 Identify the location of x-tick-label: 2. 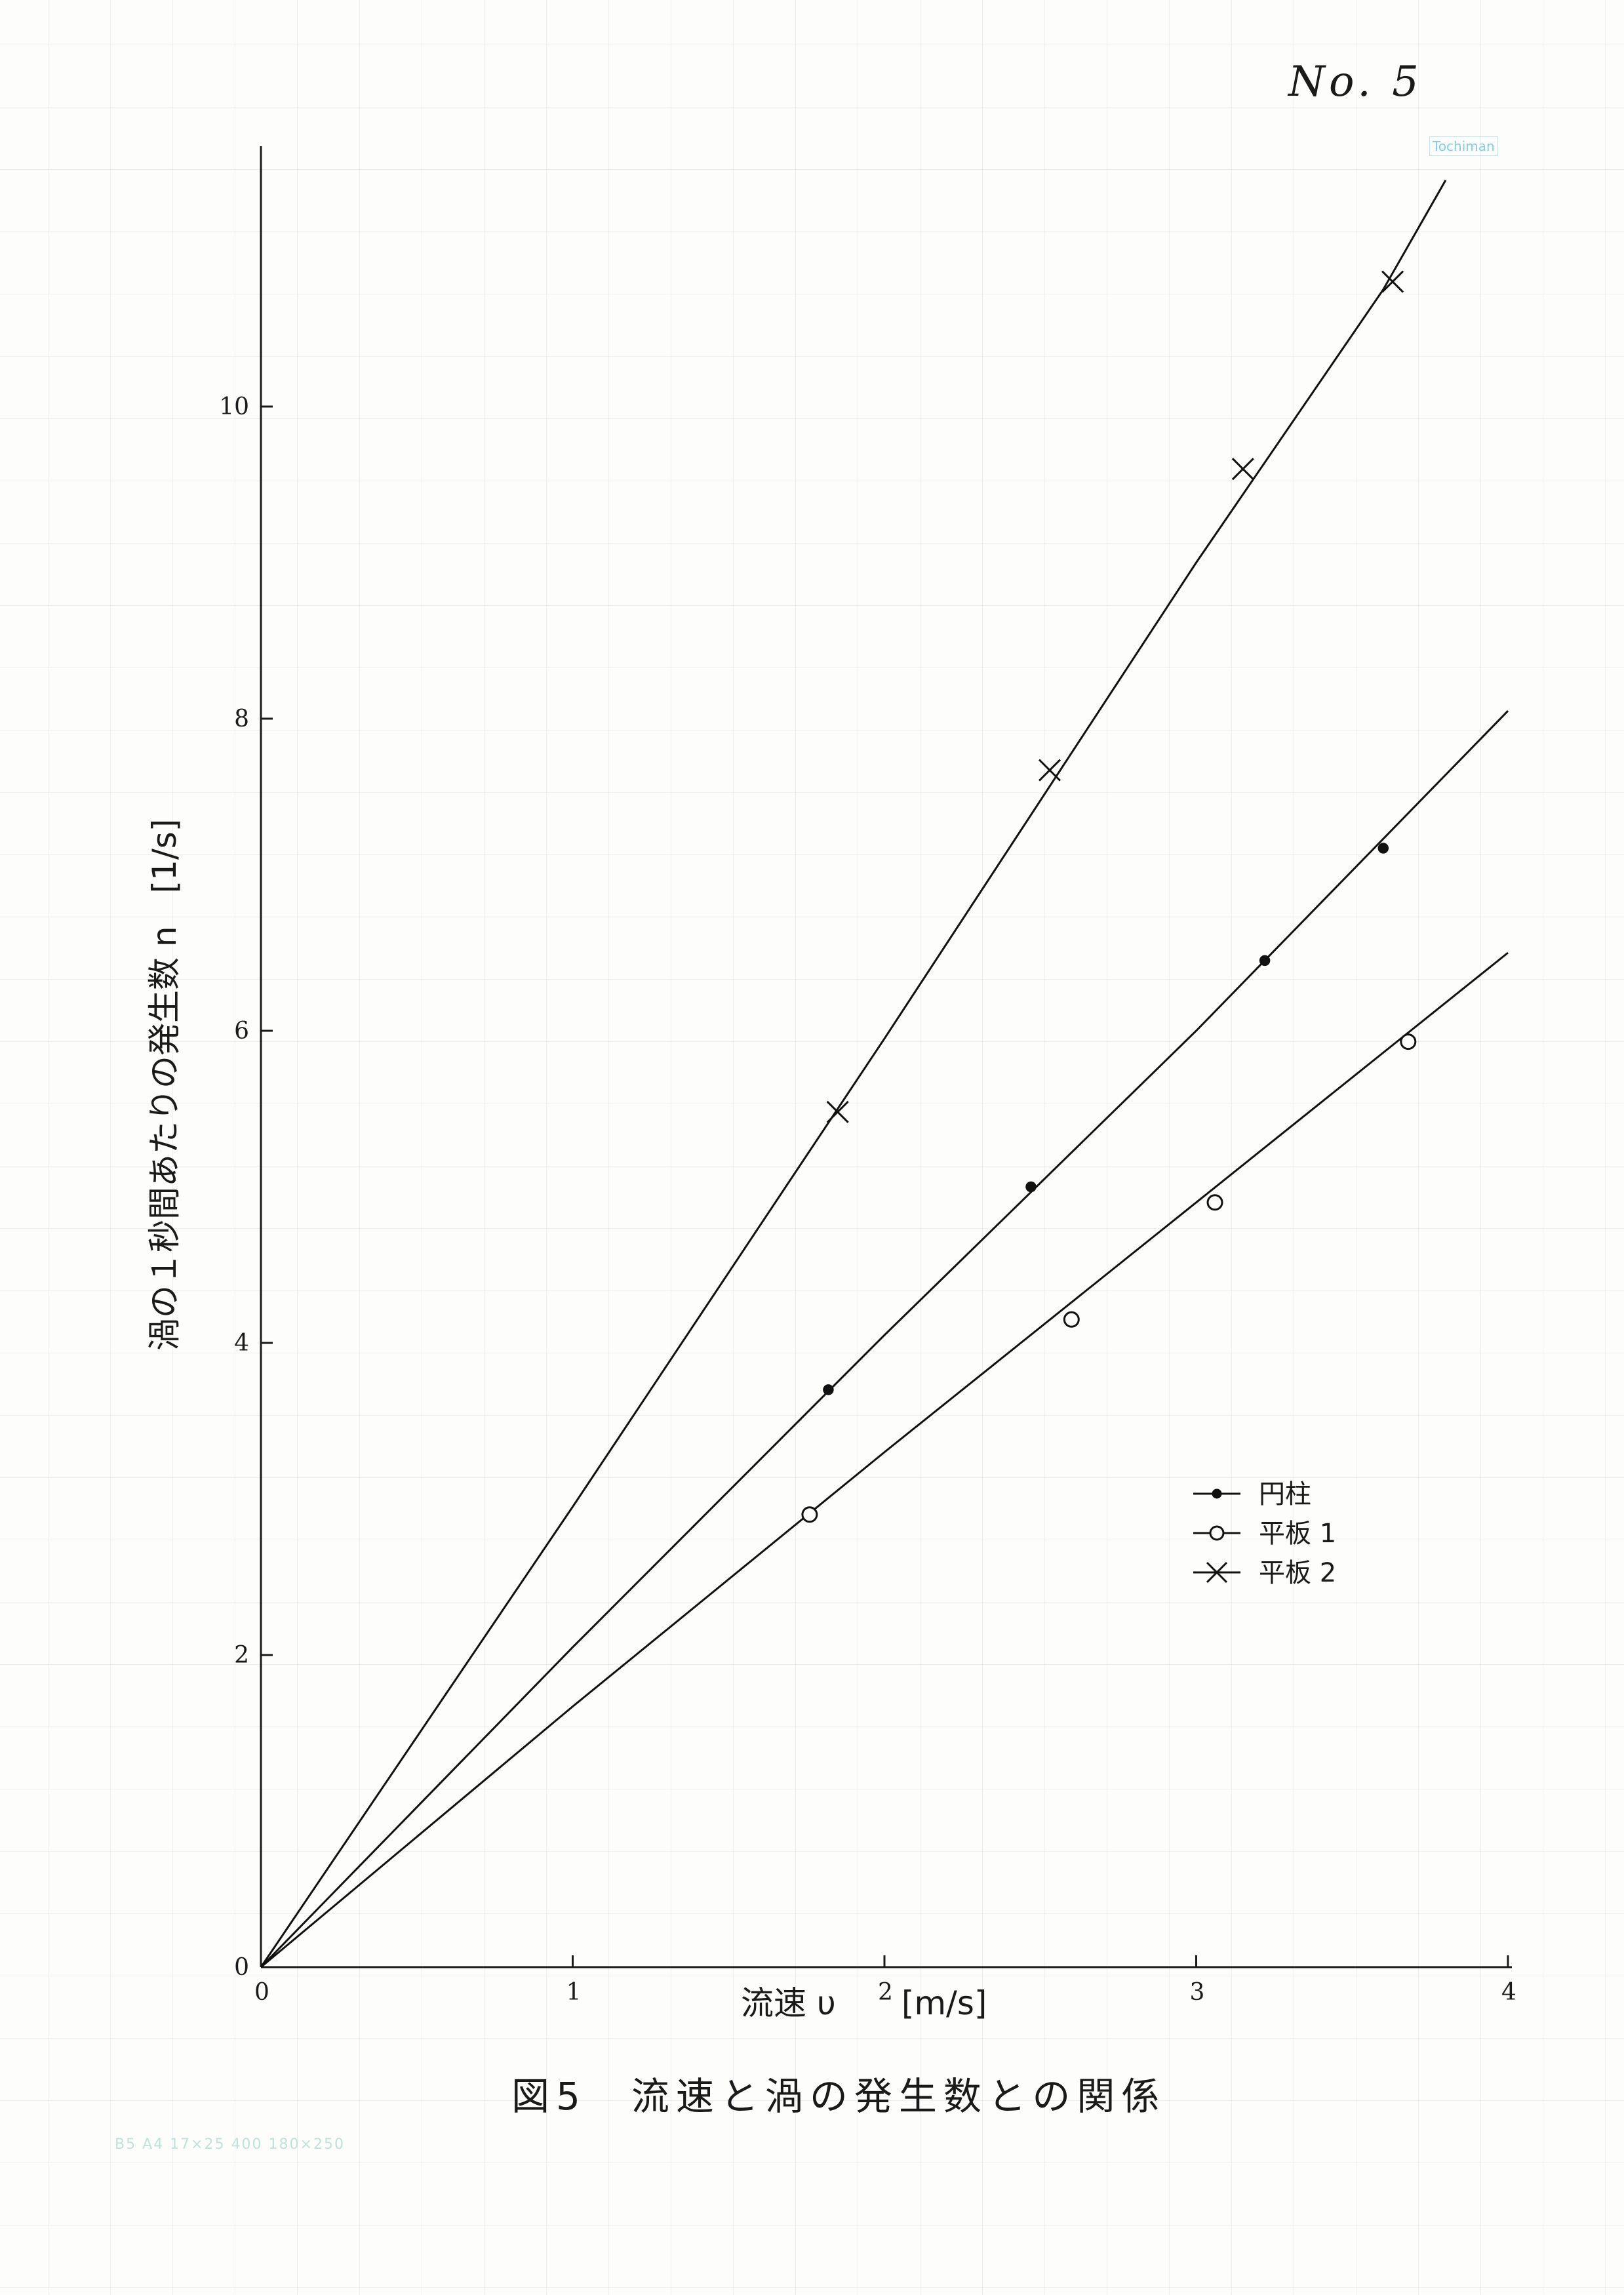
(886, 1992).